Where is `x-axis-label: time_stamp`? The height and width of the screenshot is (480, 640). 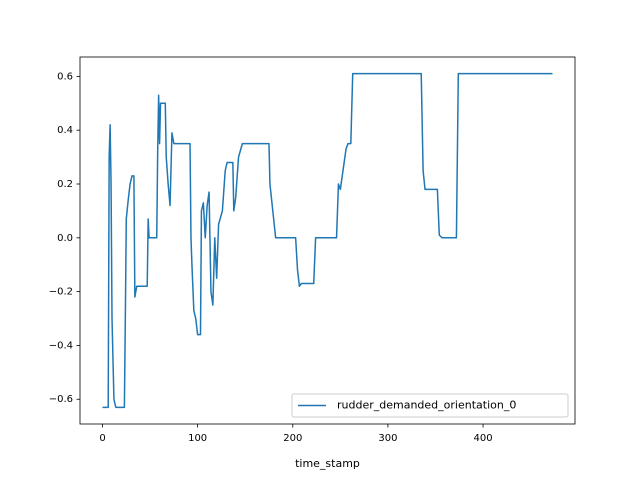
x-axis-label: time_stamp is located at coordinates (327, 463).